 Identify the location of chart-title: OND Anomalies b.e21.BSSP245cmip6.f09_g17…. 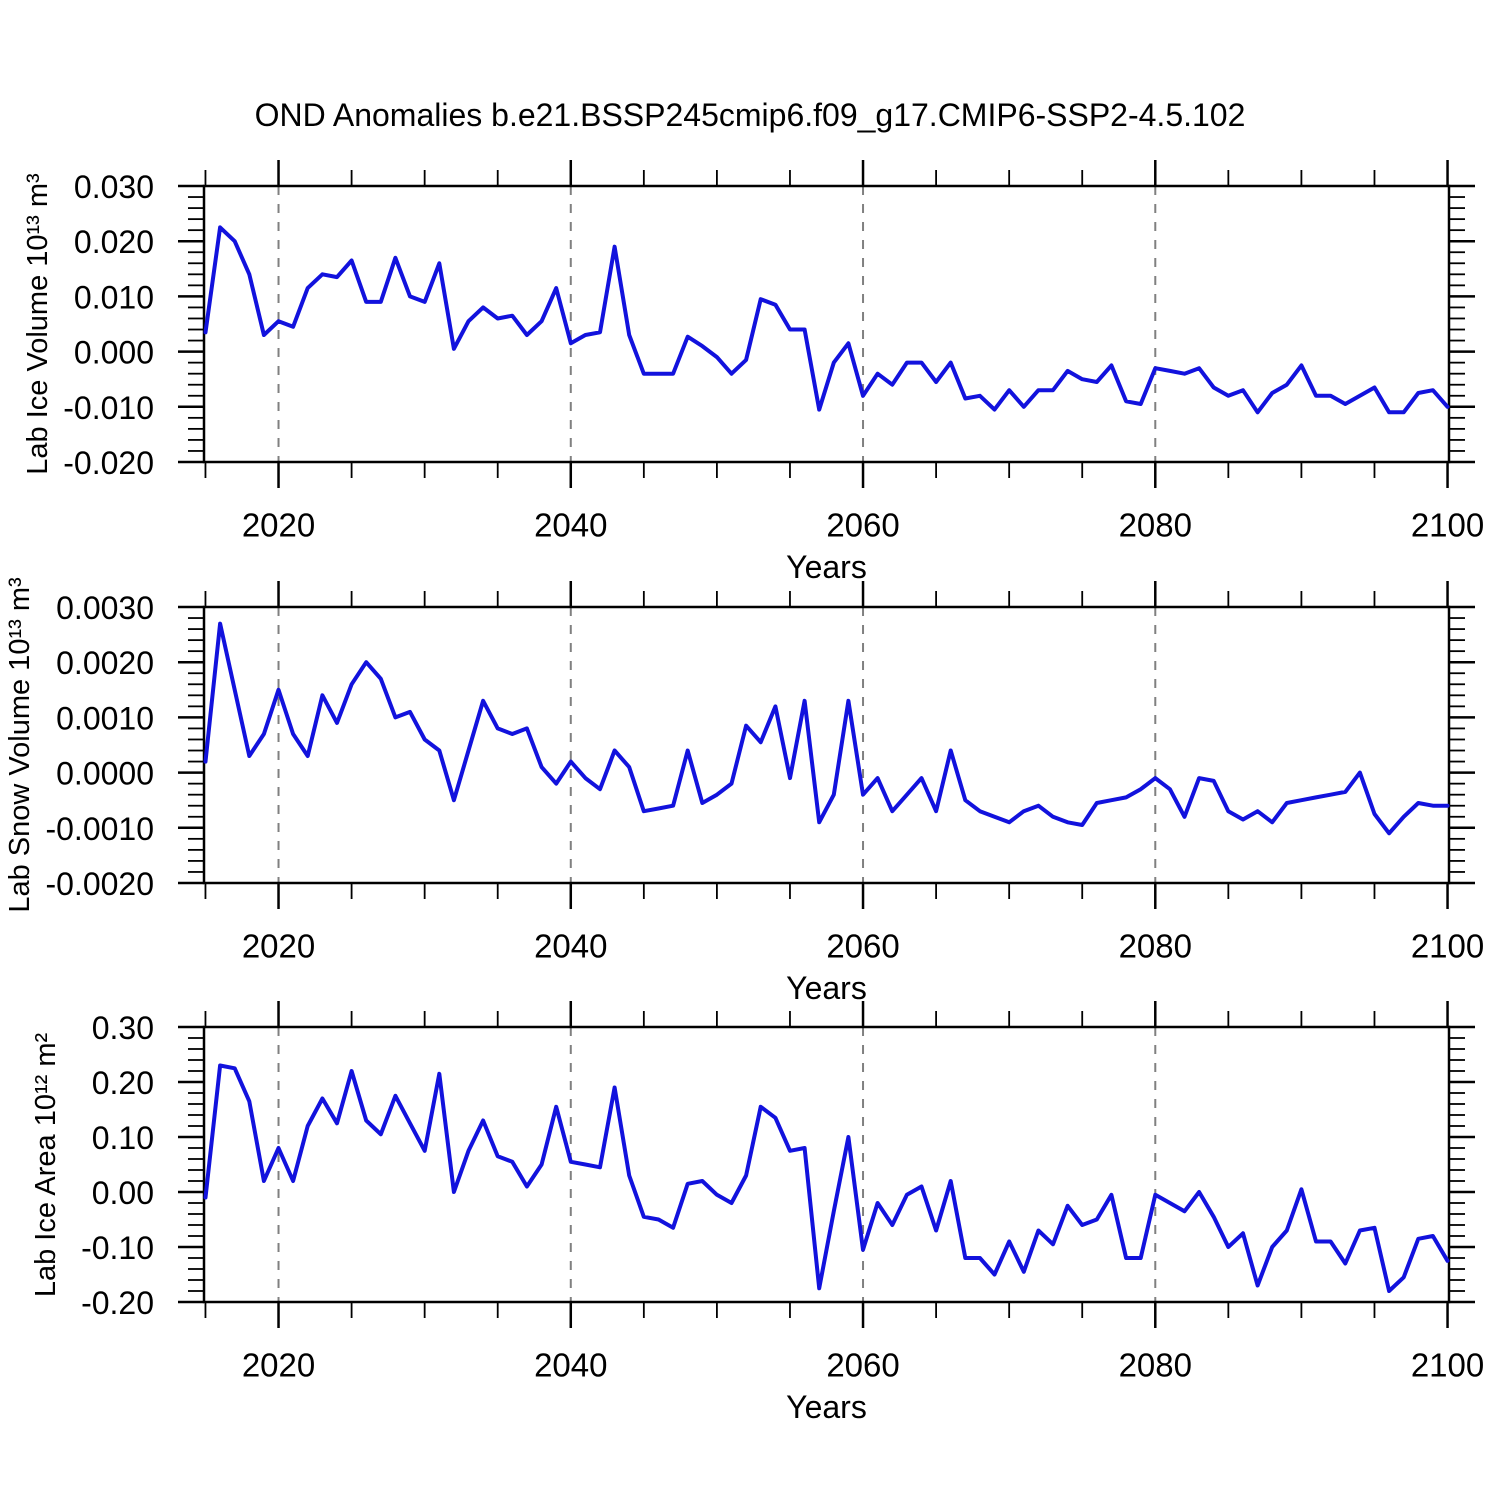
(750, 115).